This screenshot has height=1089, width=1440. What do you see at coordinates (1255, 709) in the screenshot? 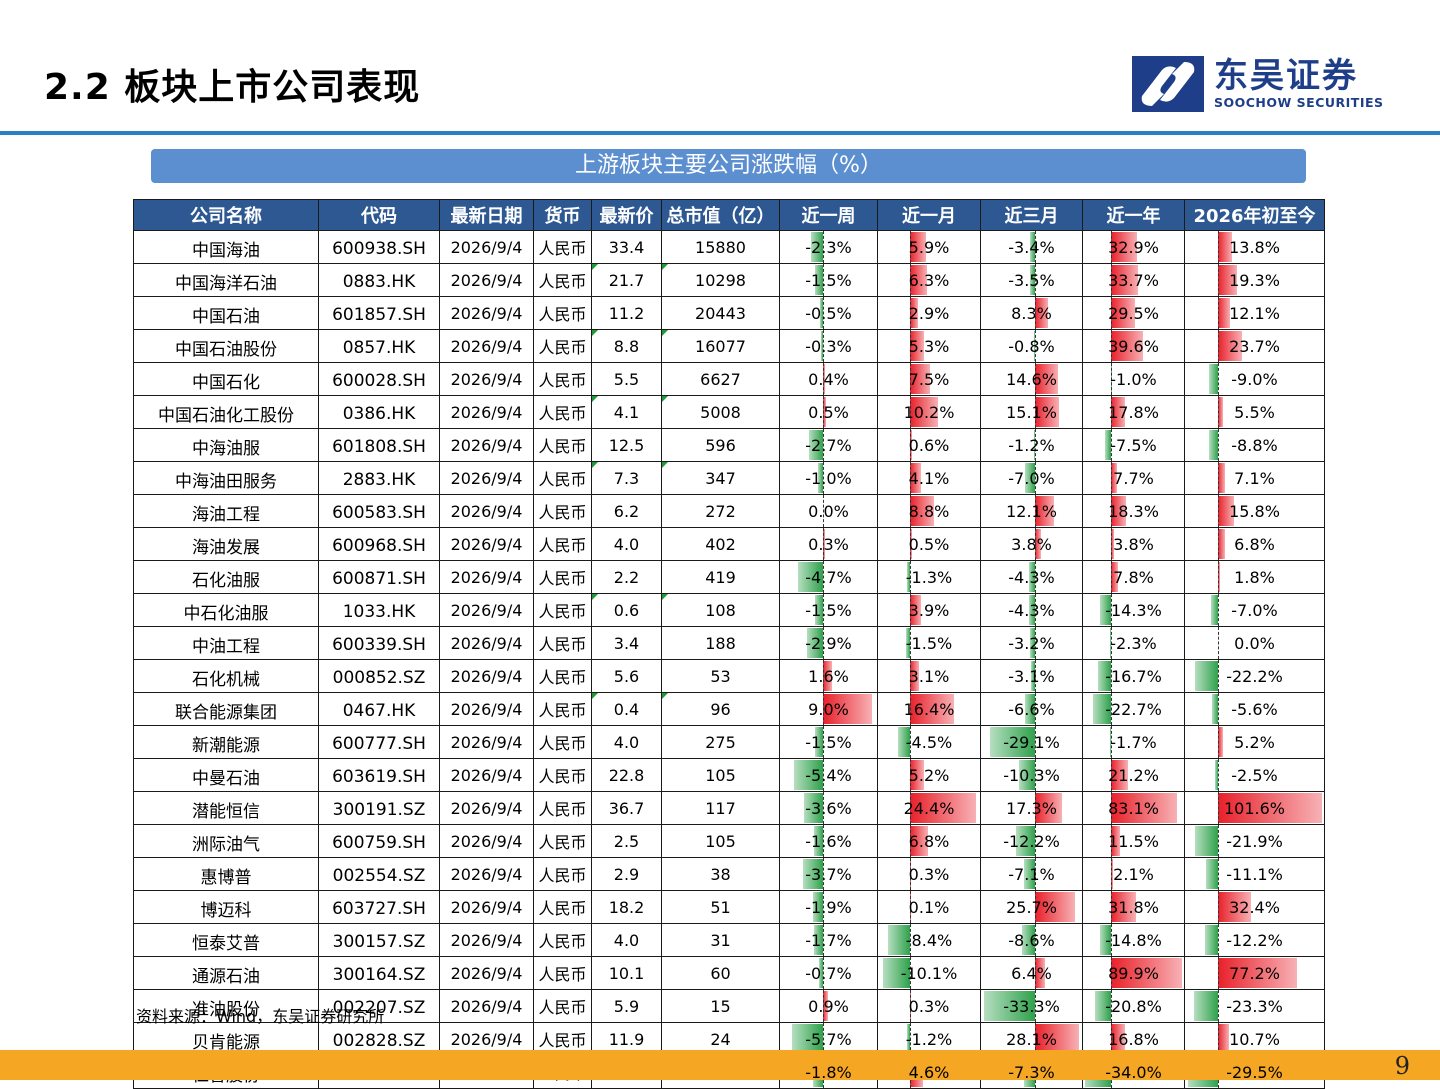
I see `ytd-change-cell: -5.6%` at bounding box center [1255, 709].